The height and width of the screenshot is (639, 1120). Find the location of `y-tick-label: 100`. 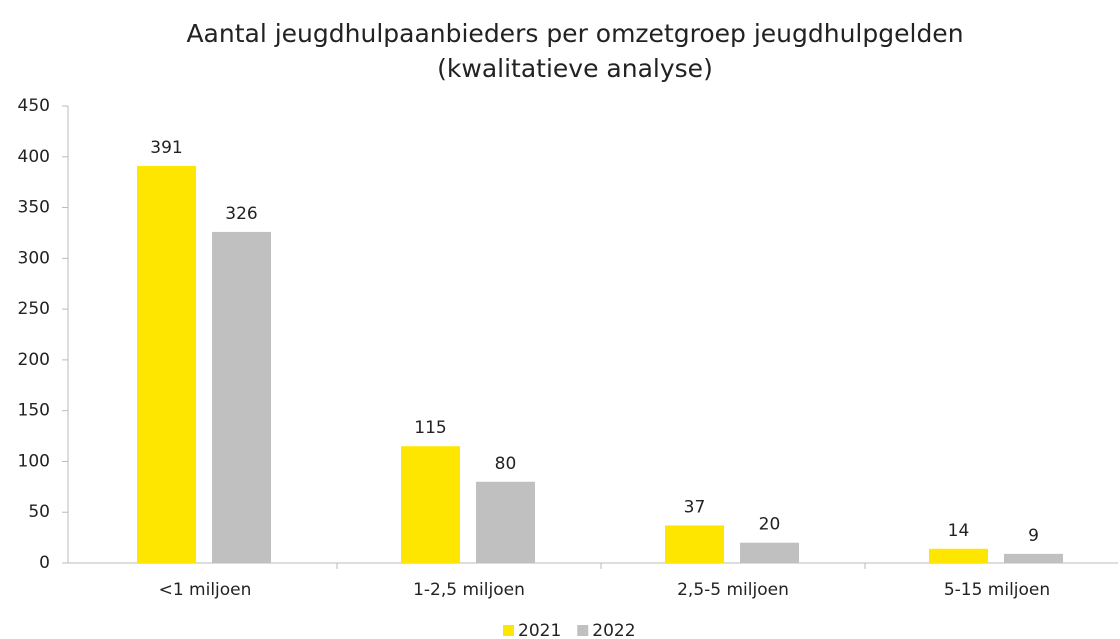

y-tick-label: 100 is located at coordinates (34, 461).